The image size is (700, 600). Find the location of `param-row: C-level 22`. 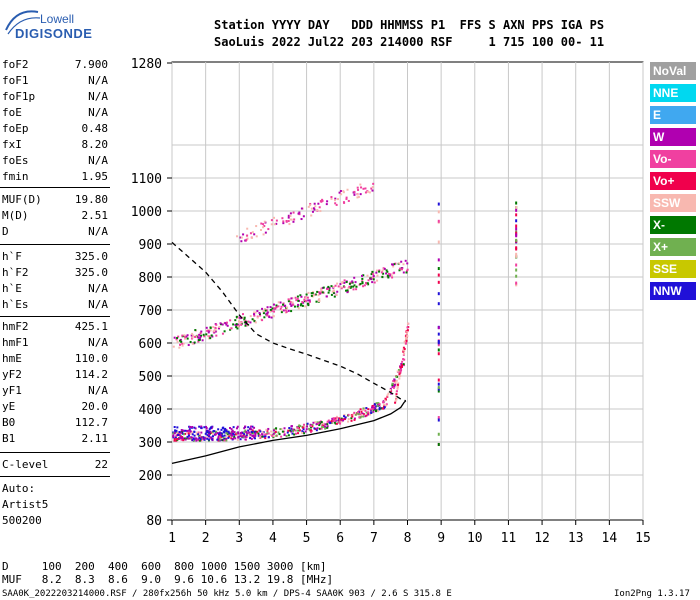

param-row: C-level 22 is located at coordinates (55, 465).